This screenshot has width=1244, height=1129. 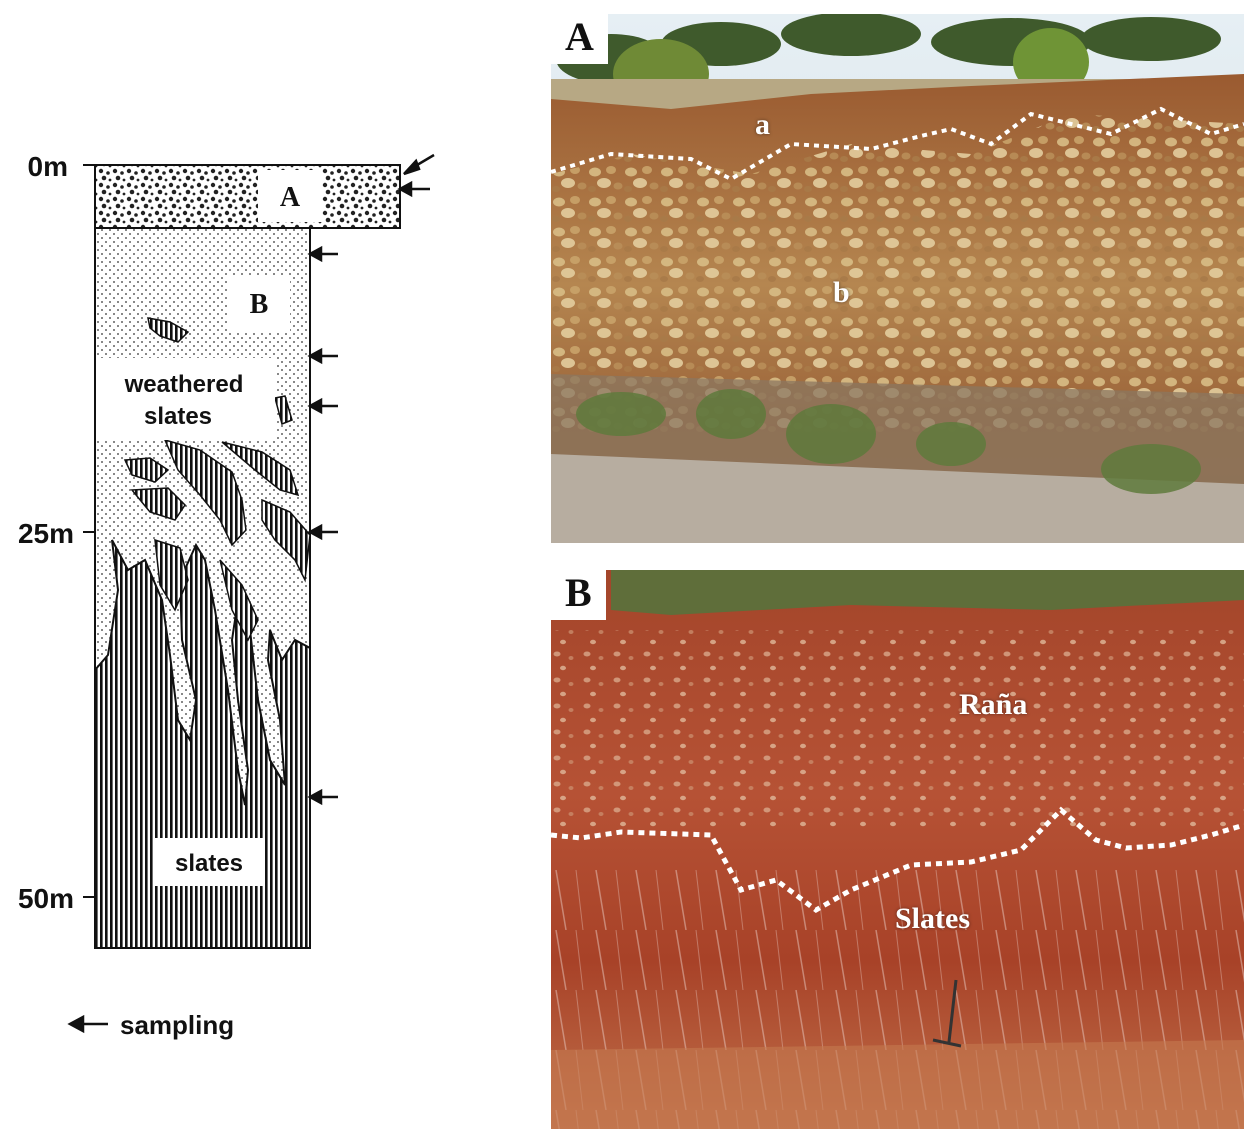 I want to click on depth-scale, so click(x=89, y=531).